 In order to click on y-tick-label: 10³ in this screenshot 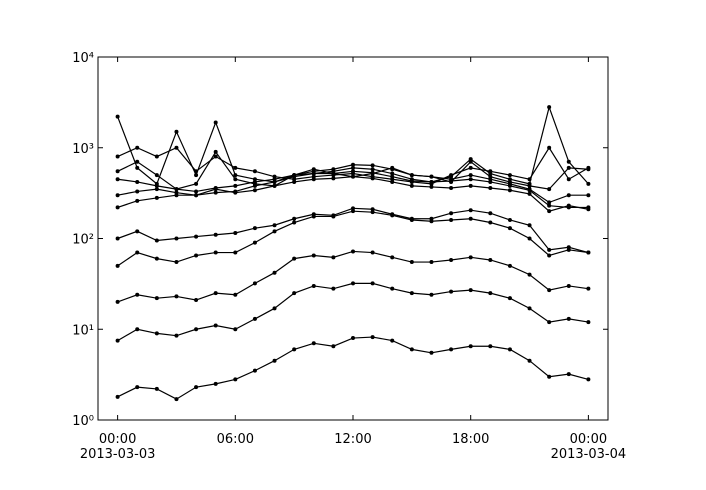, I will do `click(83, 149)`.